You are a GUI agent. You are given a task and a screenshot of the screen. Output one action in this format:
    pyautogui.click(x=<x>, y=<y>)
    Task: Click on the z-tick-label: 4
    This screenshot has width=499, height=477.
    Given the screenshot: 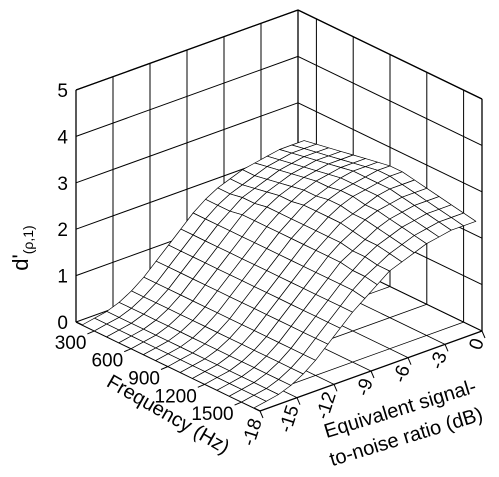 What is the action you would take?
    pyautogui.click(x=62, y=137)
    